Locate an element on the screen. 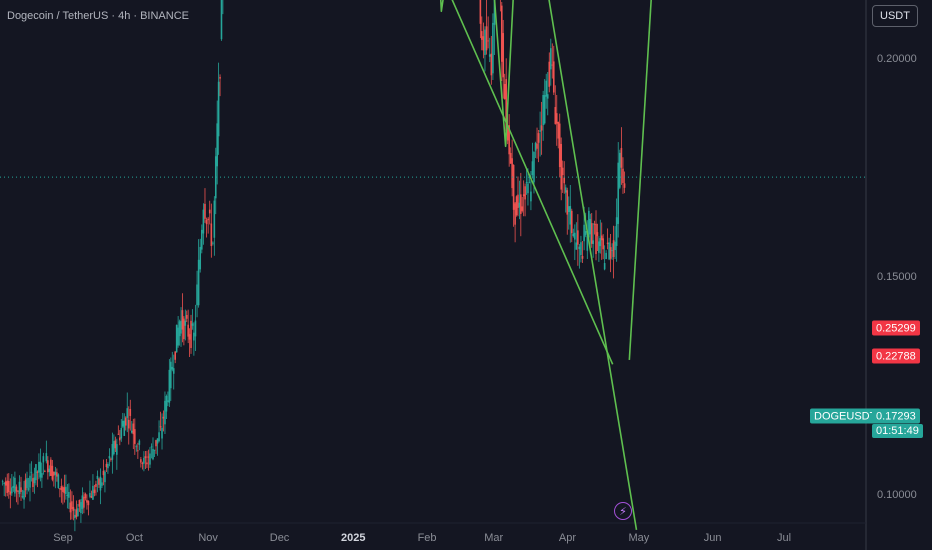 Image resolution: width=932 pixels, height=550 pixels. y-tick-label: 0.20000 is located at coordinates (897, 59).